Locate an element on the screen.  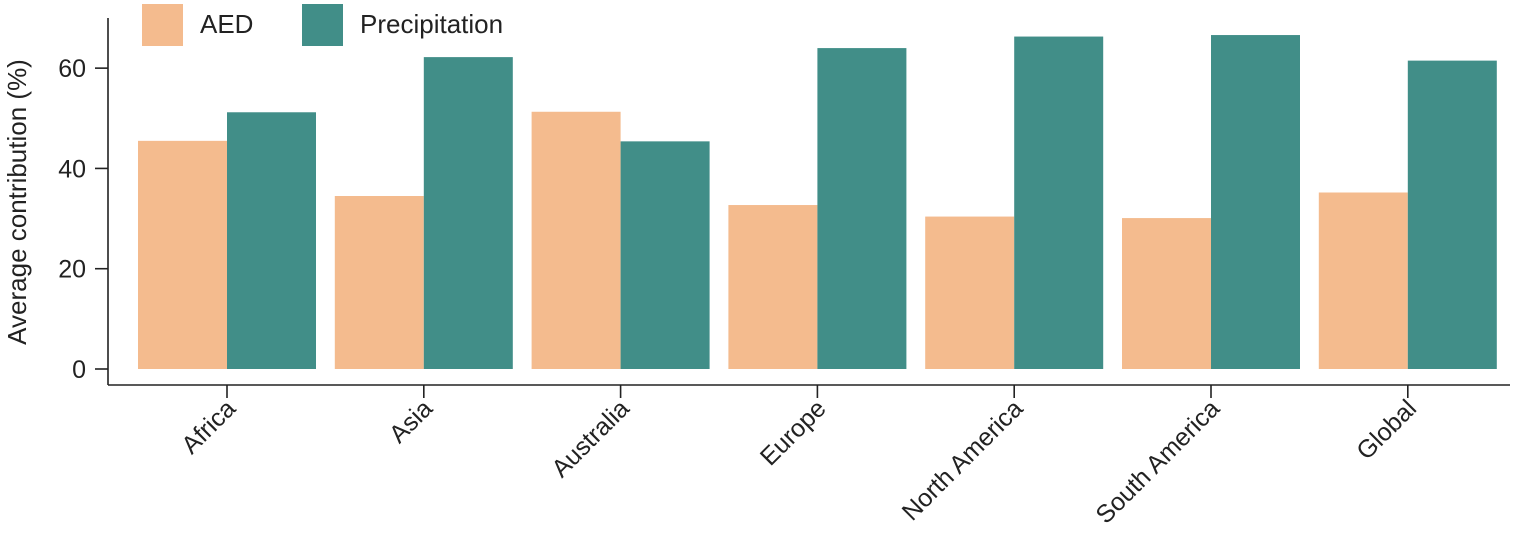
y-ticks: 0 20 40 60 is located at coordinates (83, 219).